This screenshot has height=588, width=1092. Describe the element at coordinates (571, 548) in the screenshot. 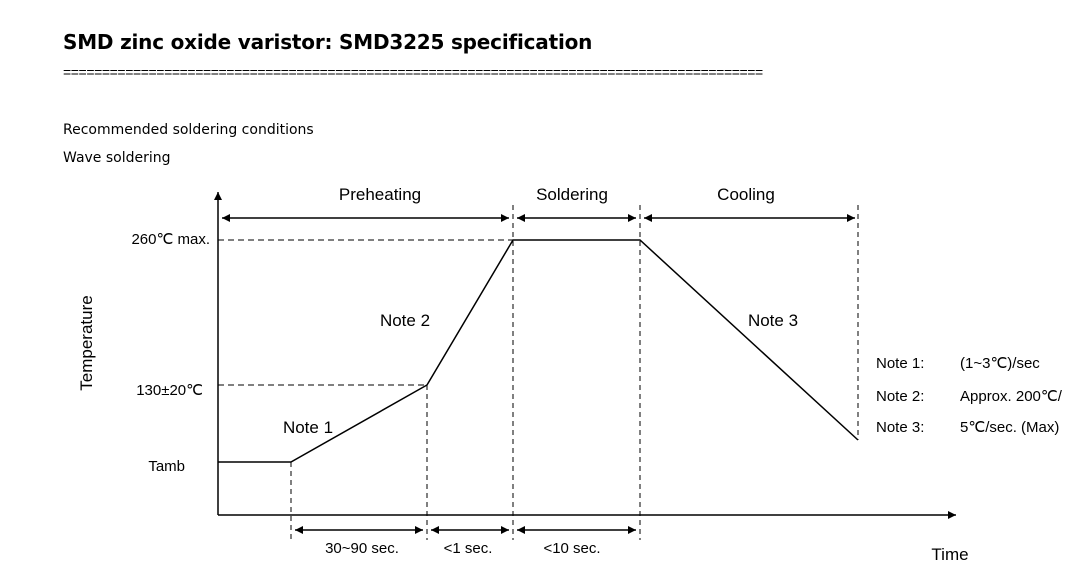

I see `duration-label-3: <10 sec.` at that location.